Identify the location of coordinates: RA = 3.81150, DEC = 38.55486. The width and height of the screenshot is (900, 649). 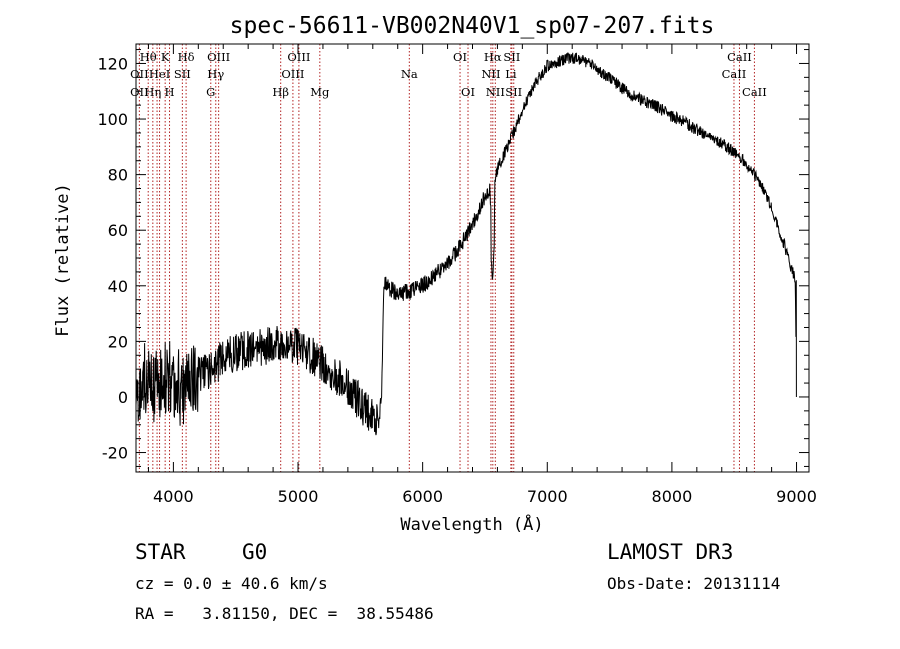
(284, 613).